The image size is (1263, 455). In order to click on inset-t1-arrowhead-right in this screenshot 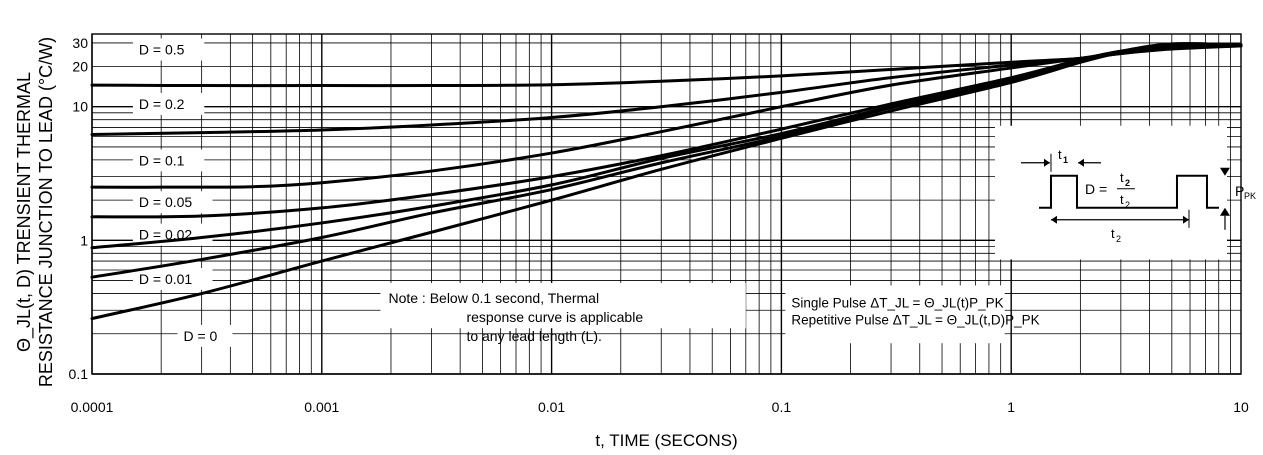, I will do `click(1080, 162)`.